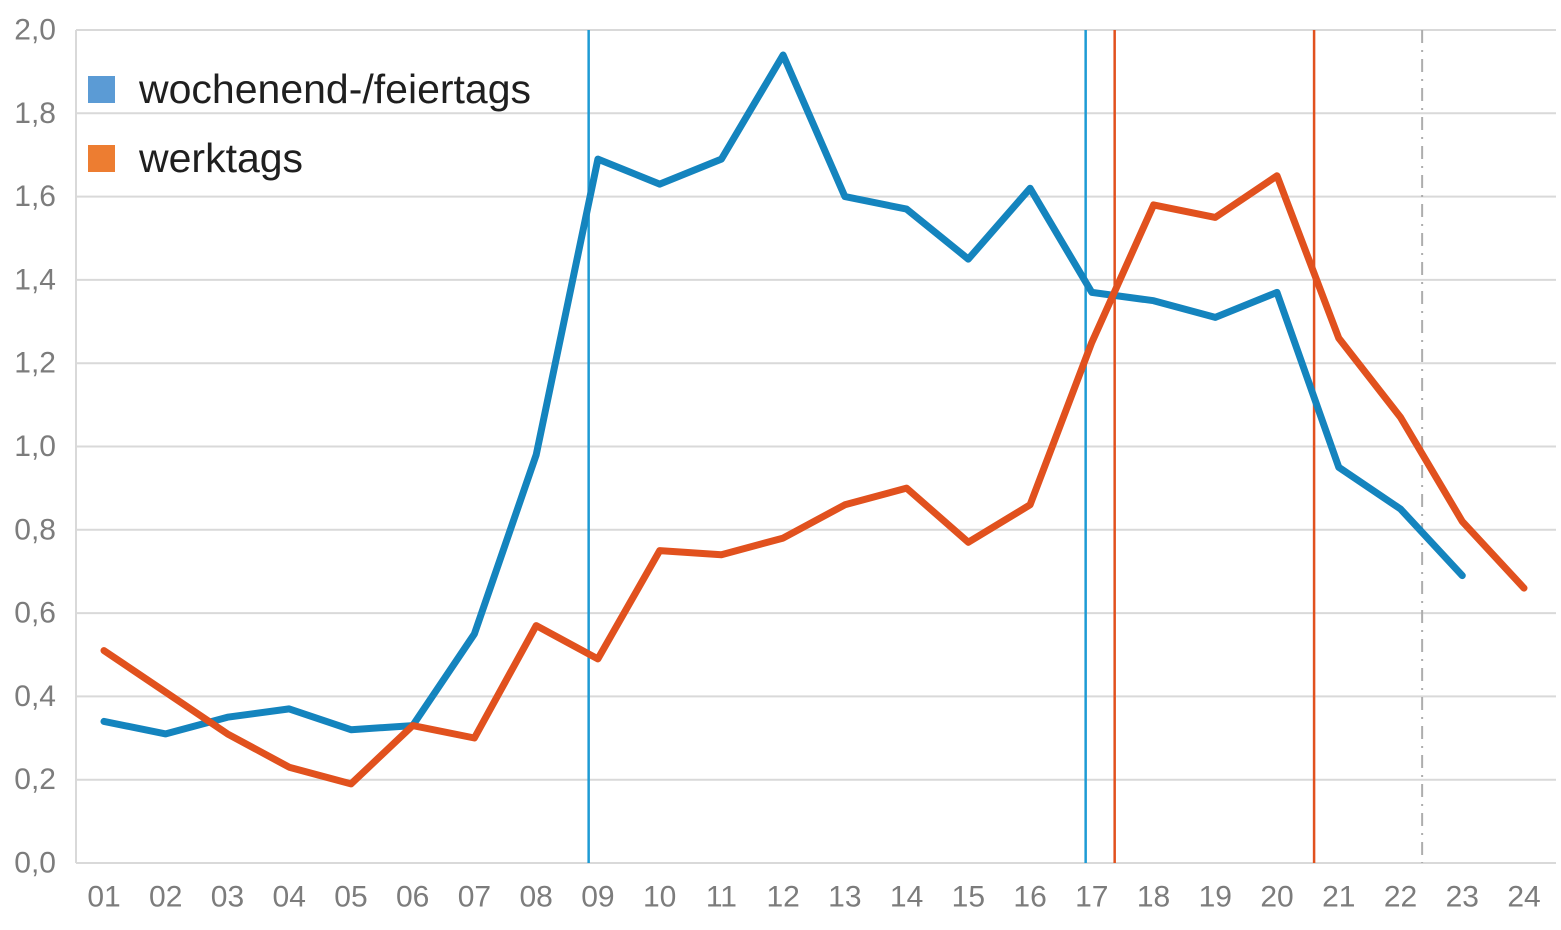 This screenshot has width=1561, height=930. I want to click on x-axis-tick-label: 03, so click(227, 897).